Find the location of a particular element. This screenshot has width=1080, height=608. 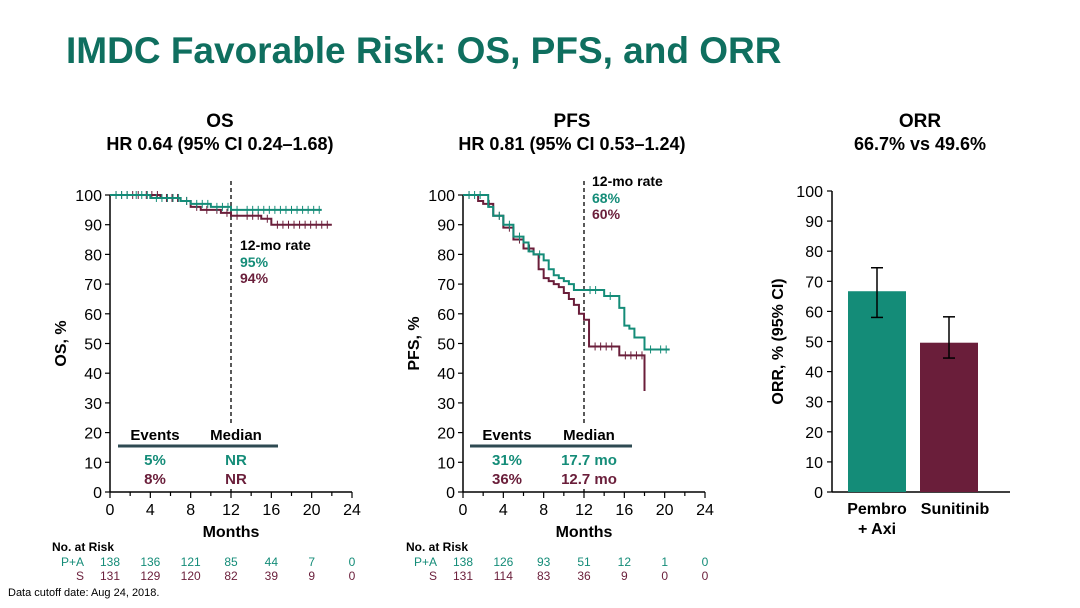

pfs-risk-label-pembro-axi: P+A is located at coordinates (425, 562).